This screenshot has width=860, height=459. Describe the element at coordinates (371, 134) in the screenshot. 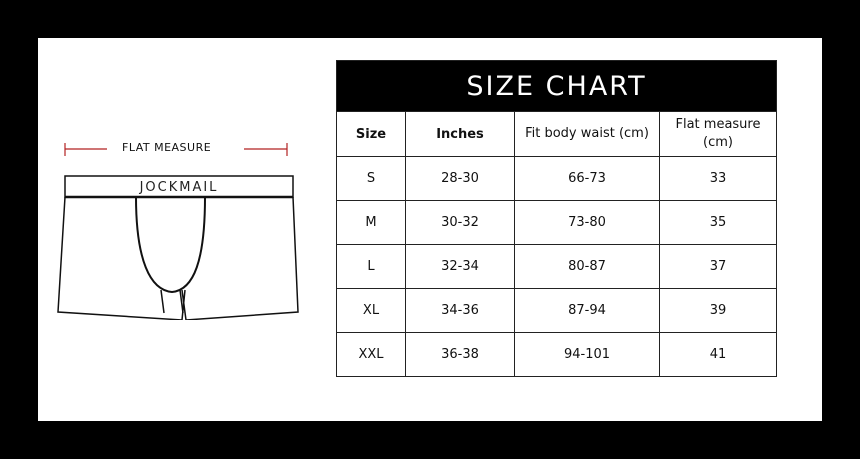

I see `header-size: Size` at that location.